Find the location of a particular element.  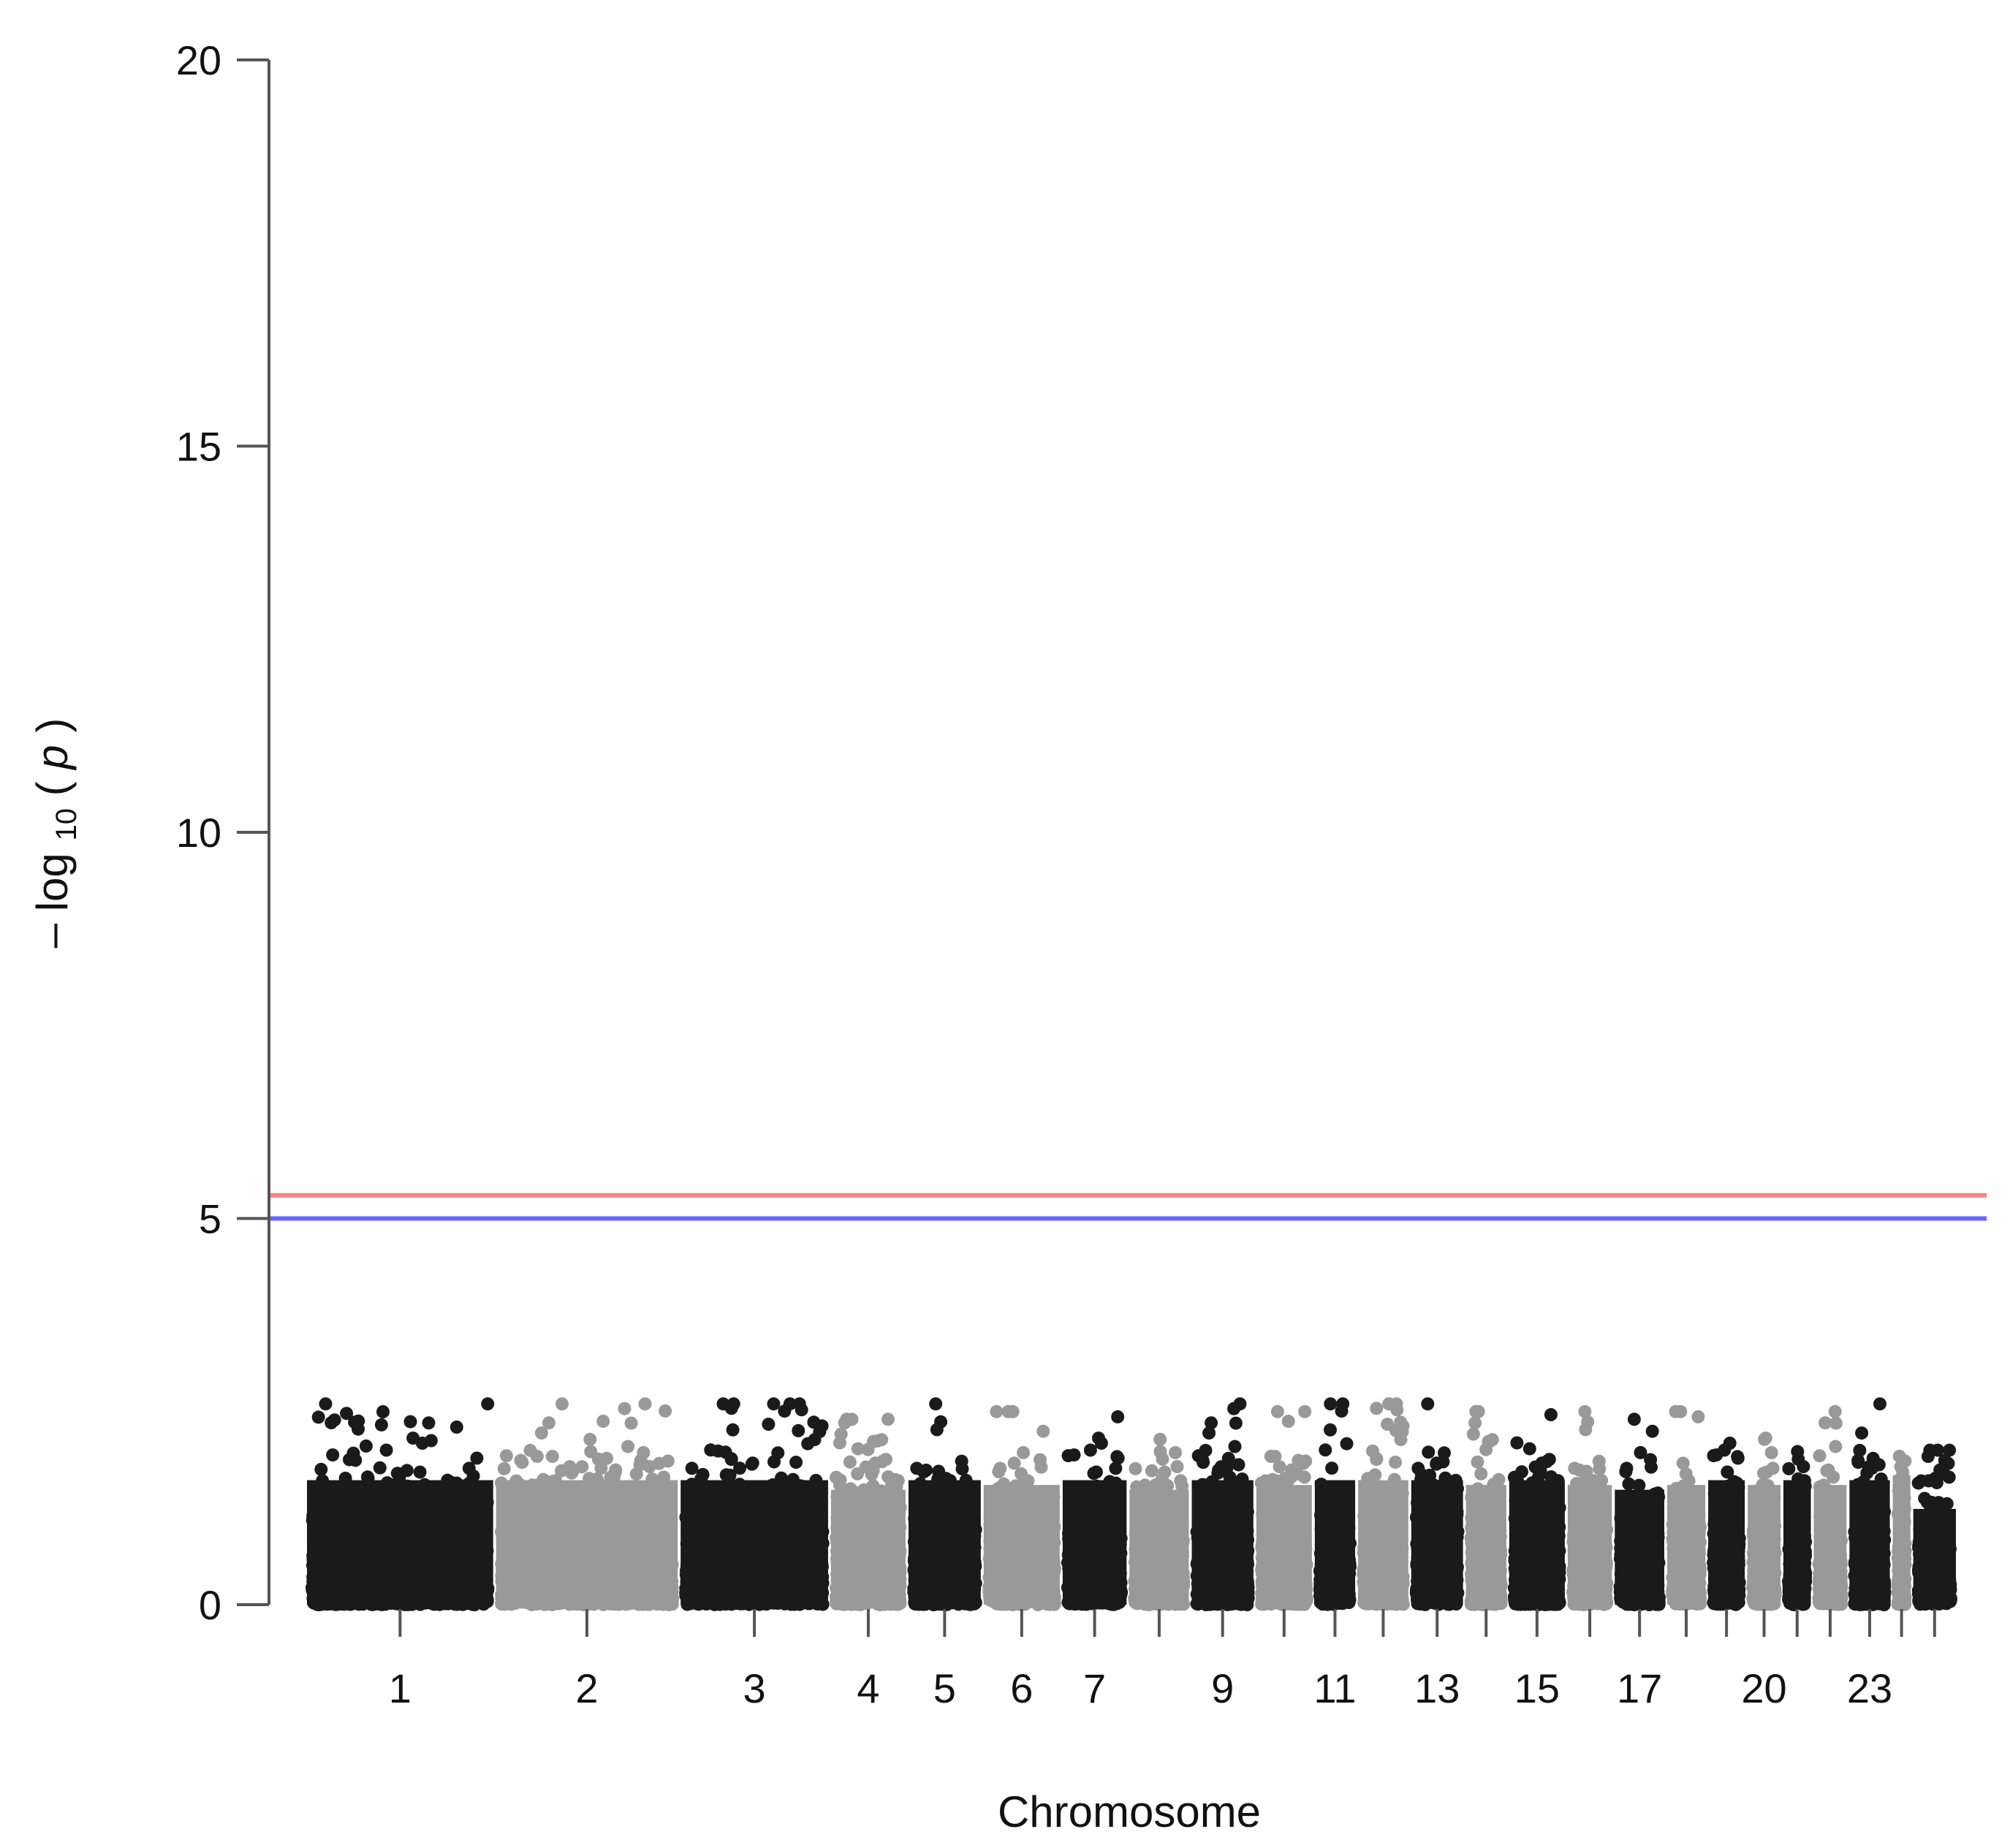

chromosome-4-points is located at coordinates (869, 1511).